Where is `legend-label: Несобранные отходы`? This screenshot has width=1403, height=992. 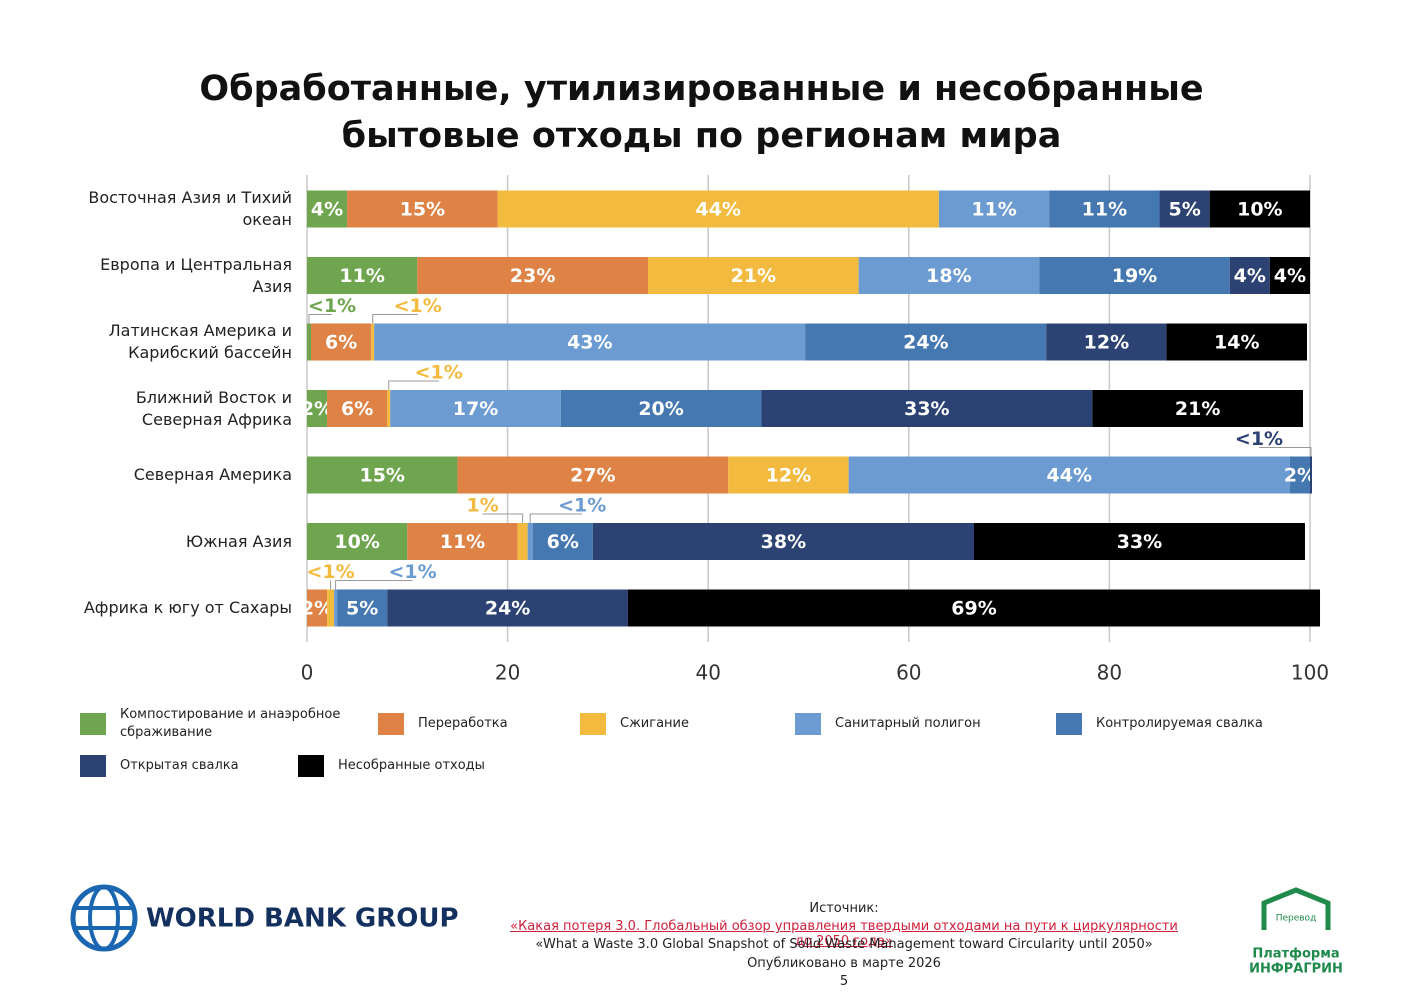
legend-label: Несобранные отходы is located at coordinates (411, 765).